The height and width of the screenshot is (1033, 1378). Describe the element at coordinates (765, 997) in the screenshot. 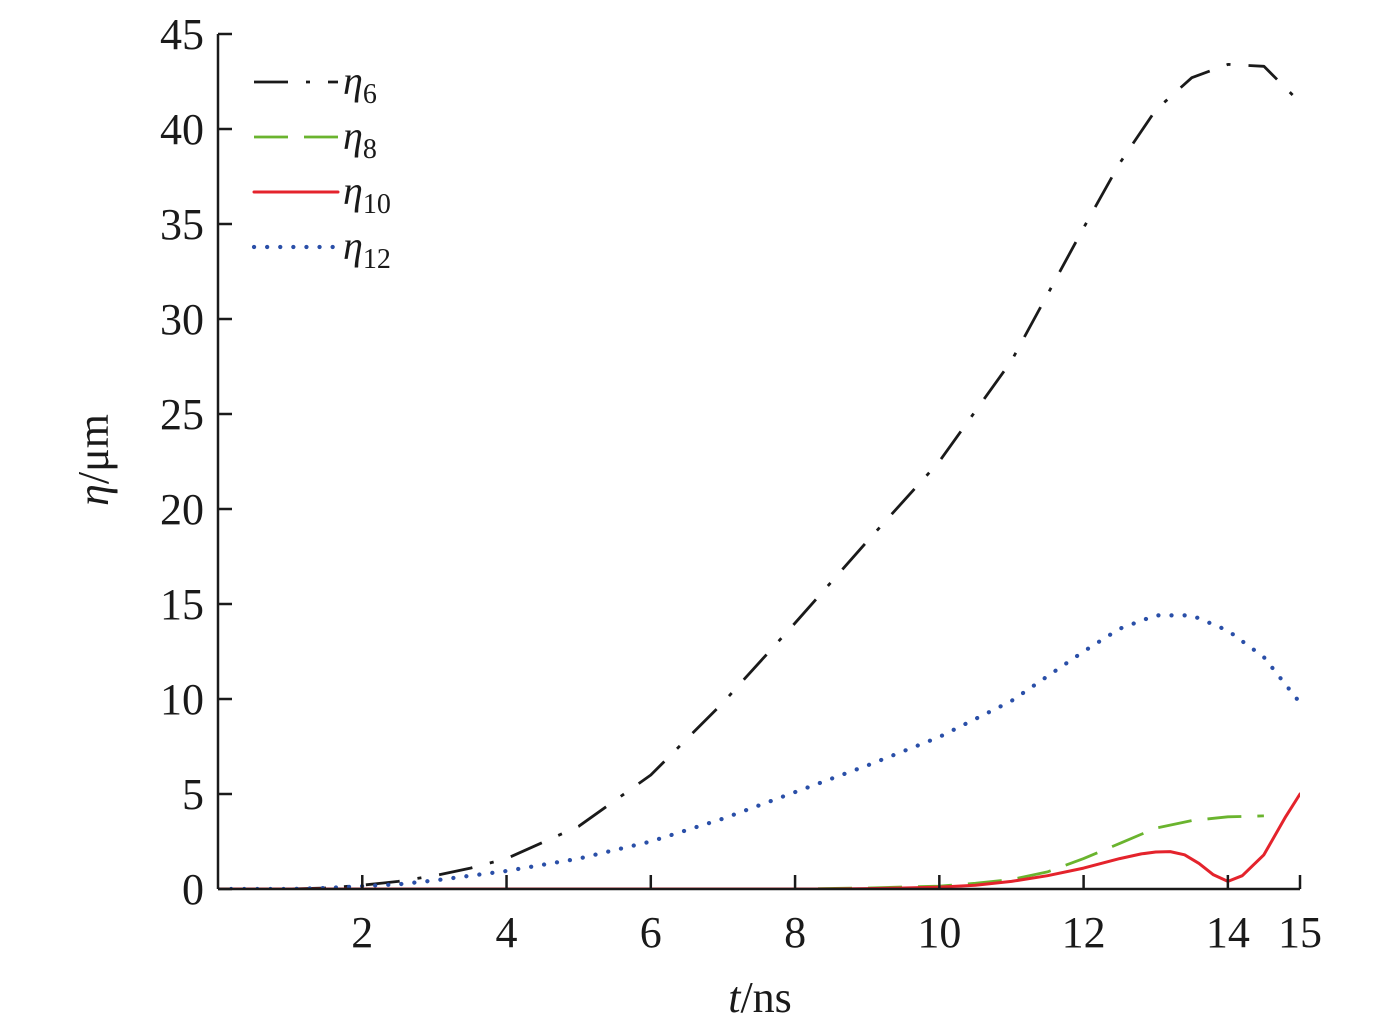

I see `x-axis-unit: /ns` at that location.